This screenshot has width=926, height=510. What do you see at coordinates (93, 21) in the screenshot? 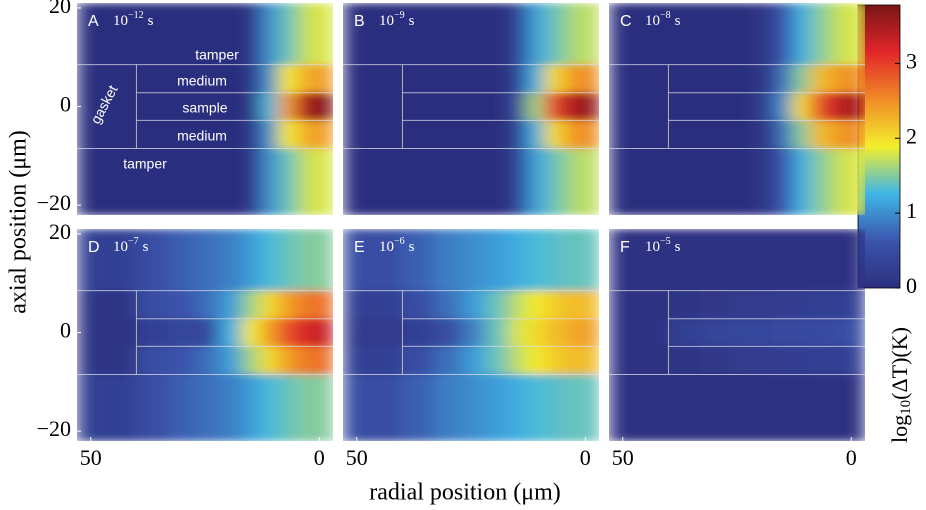
I see `panel-label: A` at bounding box center [93, 21].